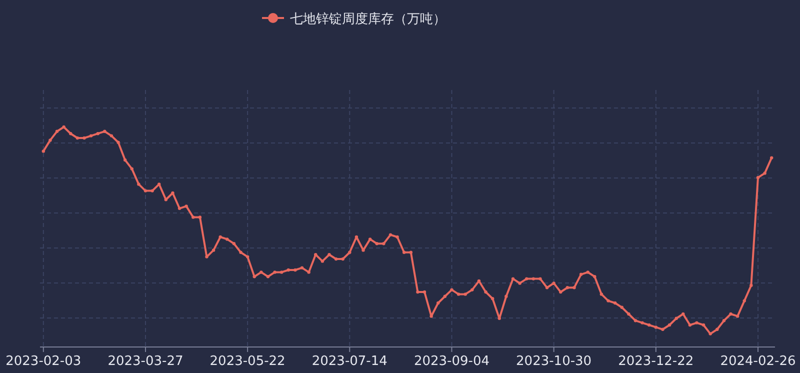  Describe the element at coordinates (368, 19) in the screenshot. I see `legend: 七地锌锭周度库存（万吨）` at that location.